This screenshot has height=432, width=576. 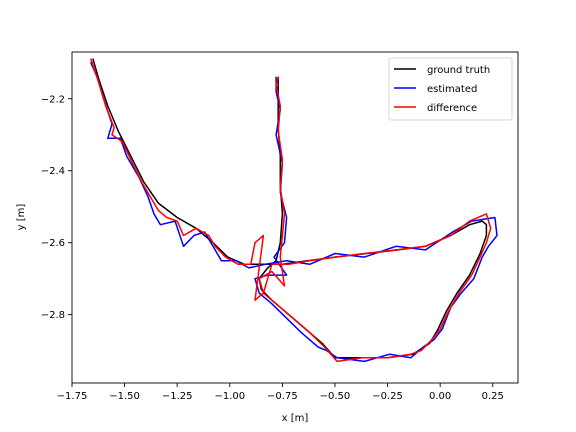 What do you see at coordinates (229, 396) in the screenshot?
I see `x-tick-label: −1.00` at bounding box center [229, 396].